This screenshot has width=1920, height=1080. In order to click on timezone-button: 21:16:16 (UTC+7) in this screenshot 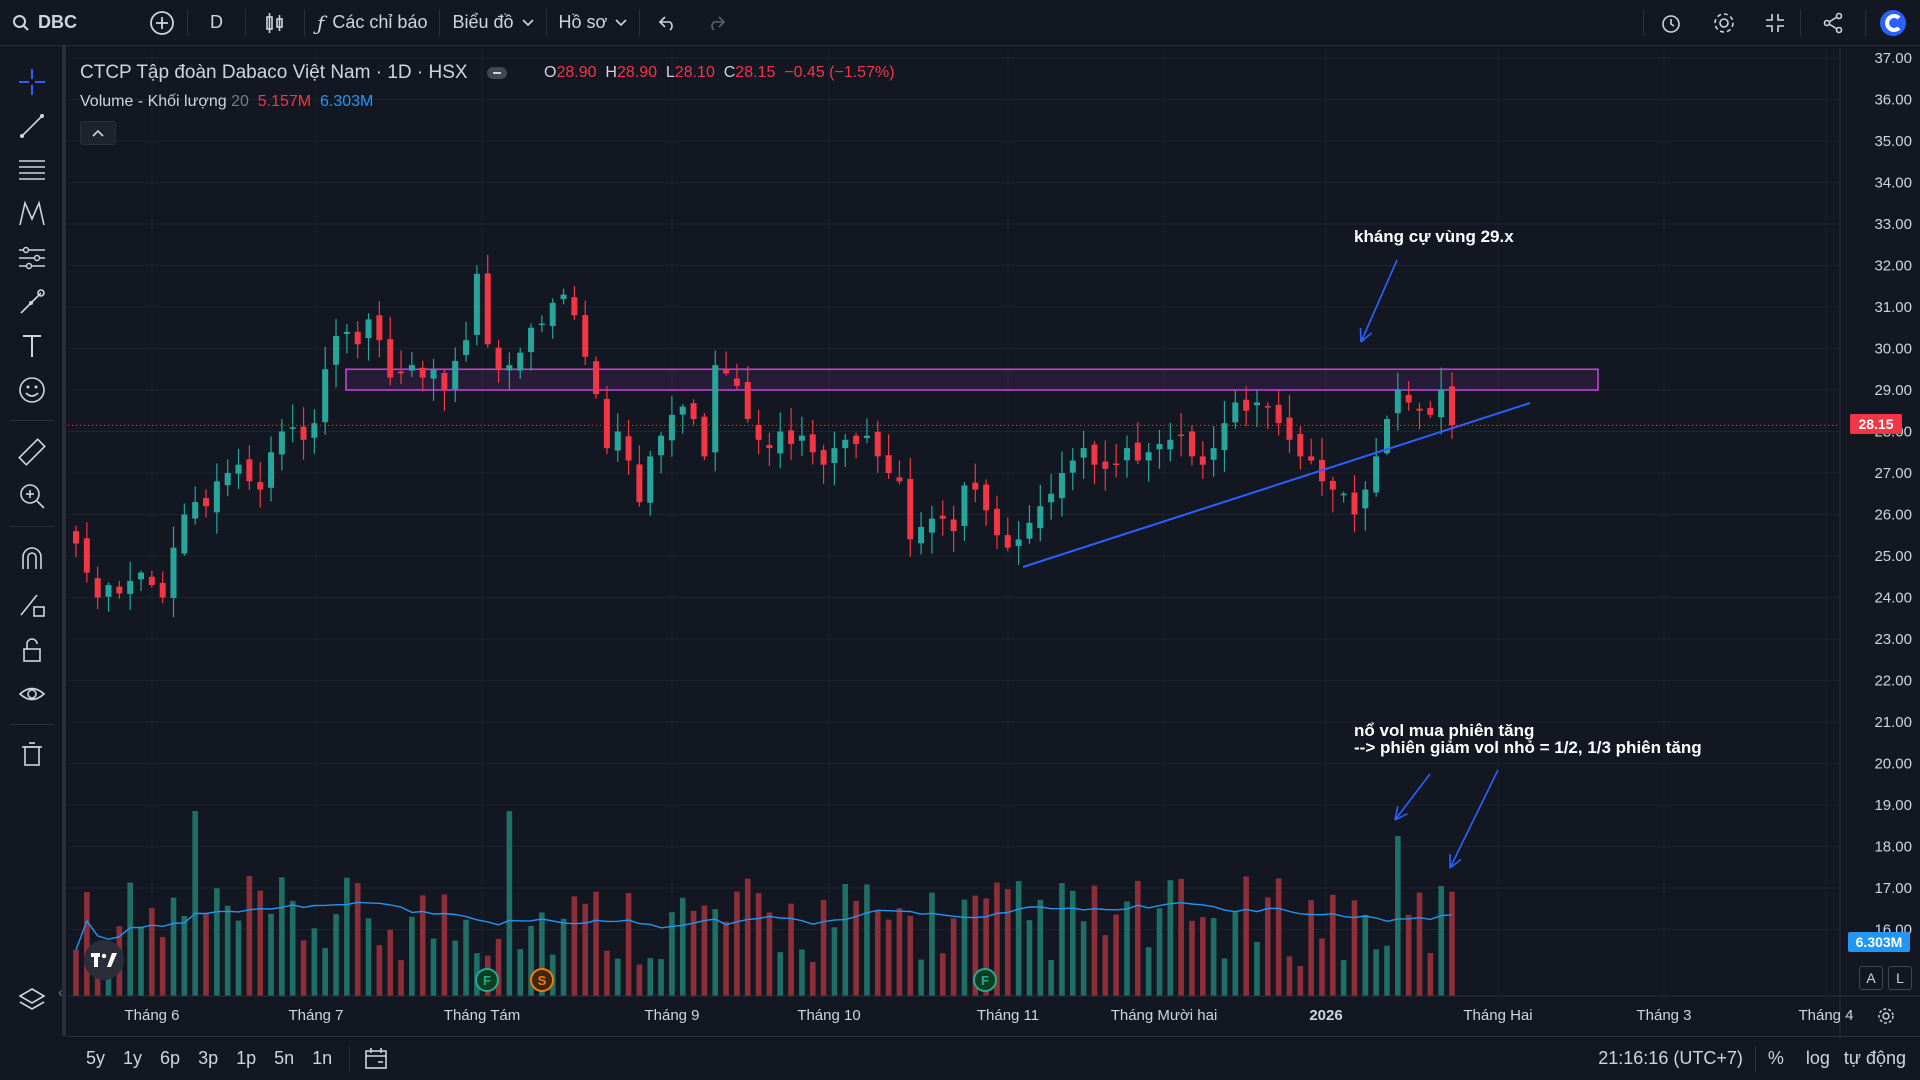, I will do `click(1670, 1058)`.